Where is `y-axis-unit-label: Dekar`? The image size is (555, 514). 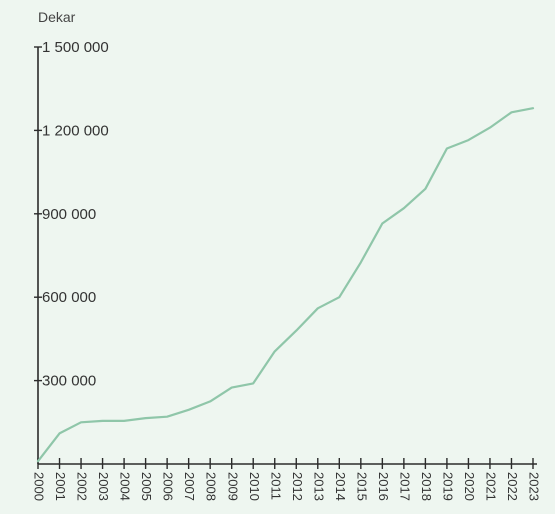 y-axis-unit-label: Dekar is located at coordinates (57, 17).